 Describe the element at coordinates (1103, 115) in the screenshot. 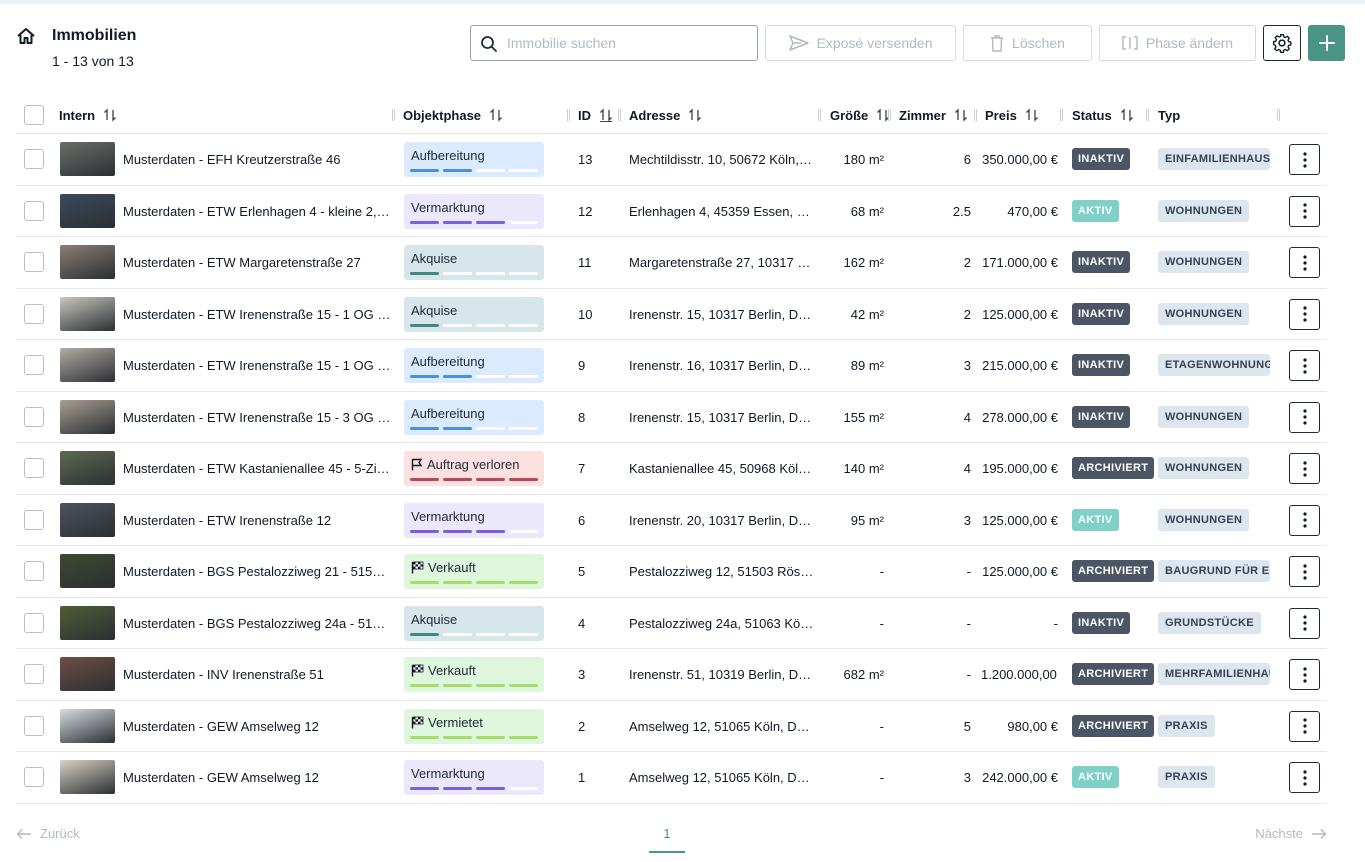

I see `column-header-status: Status` at that location.